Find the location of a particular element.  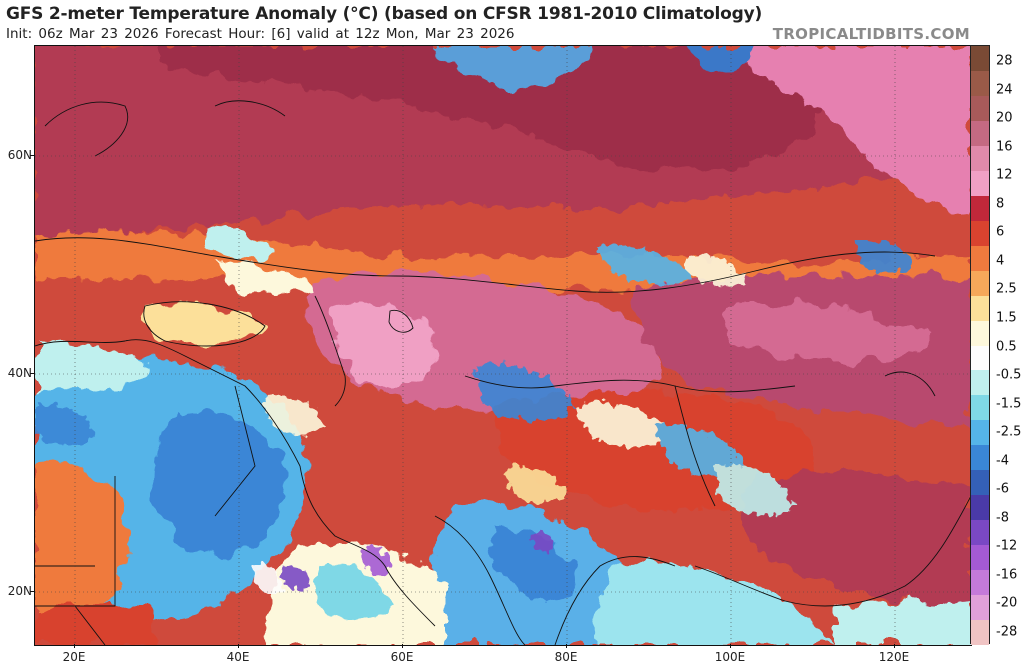

brand-watermark: TROPICALTIDBITS.COM is located at coordinates (871, 34).